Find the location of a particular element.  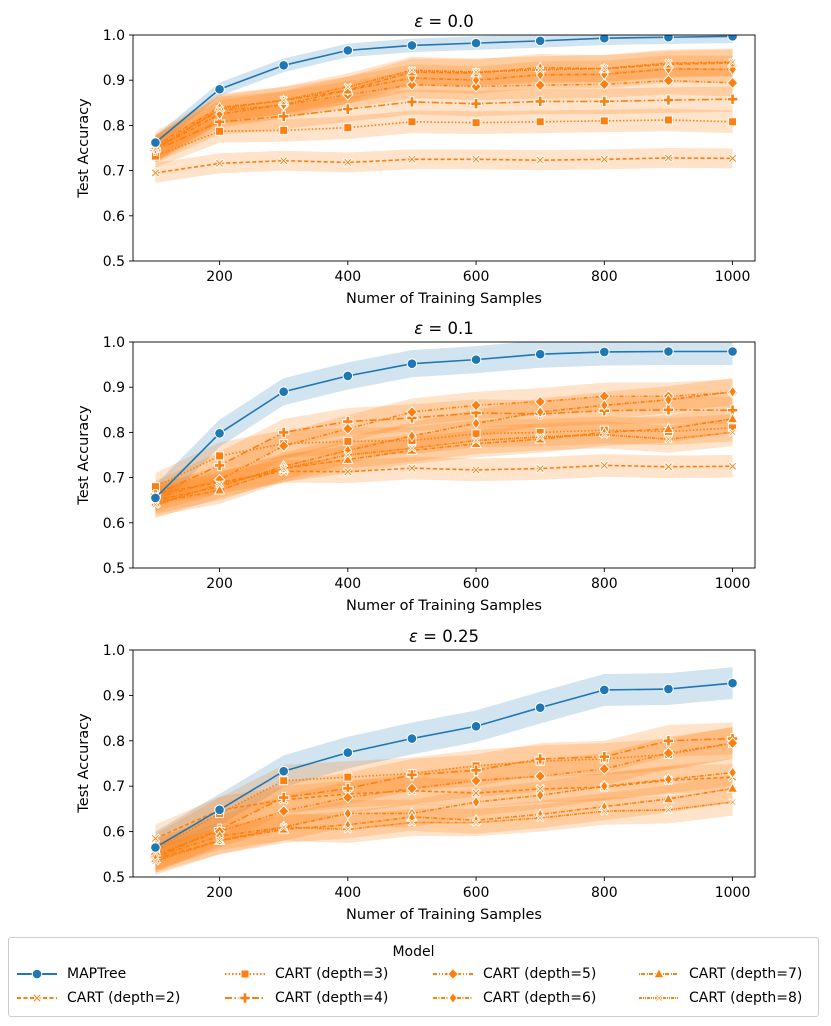

band-cart-depth-2- is located at coordinates (444, 808).